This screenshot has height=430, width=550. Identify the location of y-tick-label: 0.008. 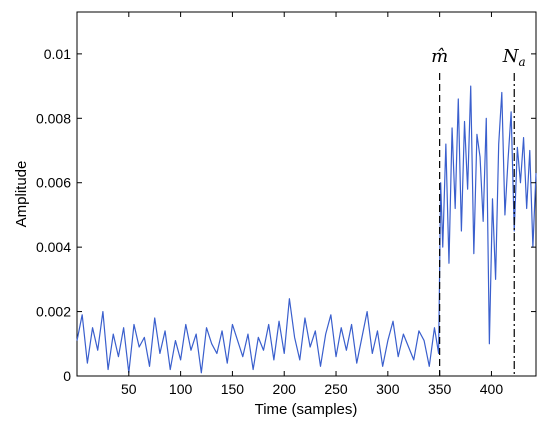
(53, 118).